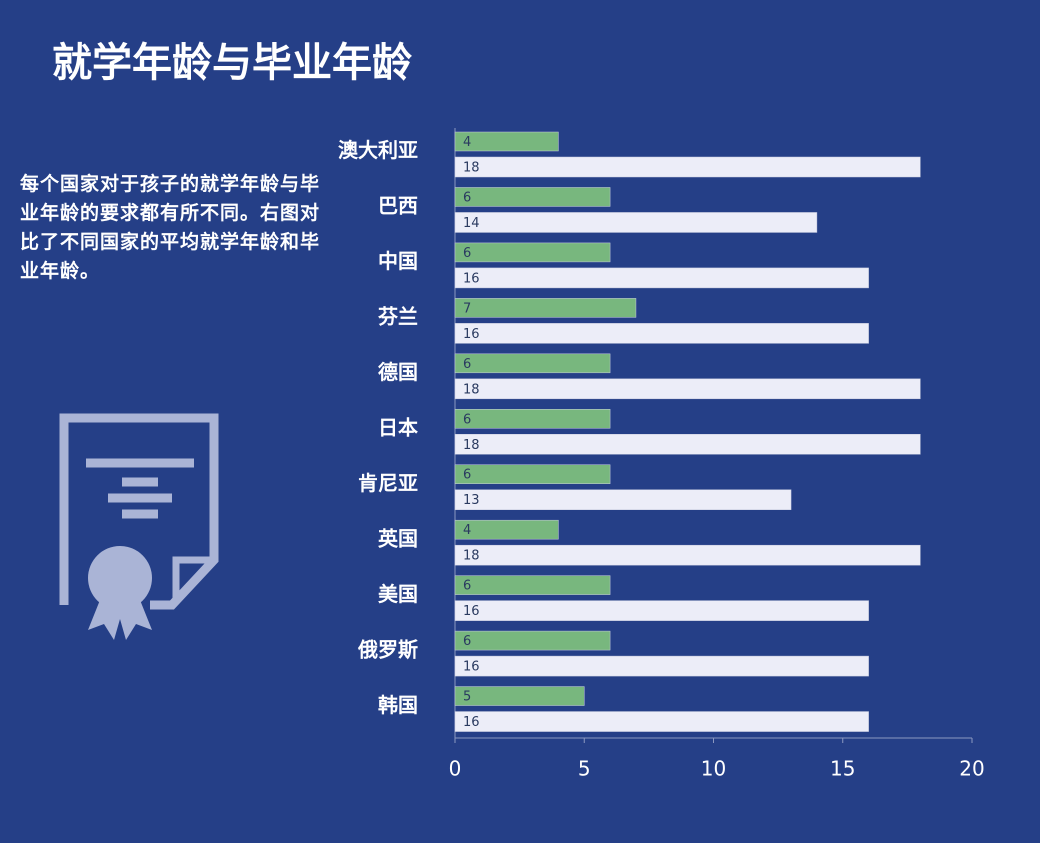 The height and width of the screenshot is (843, 1040). Describe the element at coordinates (398, 206) in the screenshot. I see `category-label: 巴西` at that location.